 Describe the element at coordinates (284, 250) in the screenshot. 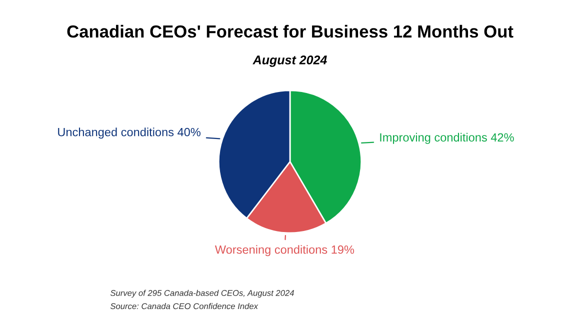

I see `slice-label: Worsening conditions 19%` at that location.